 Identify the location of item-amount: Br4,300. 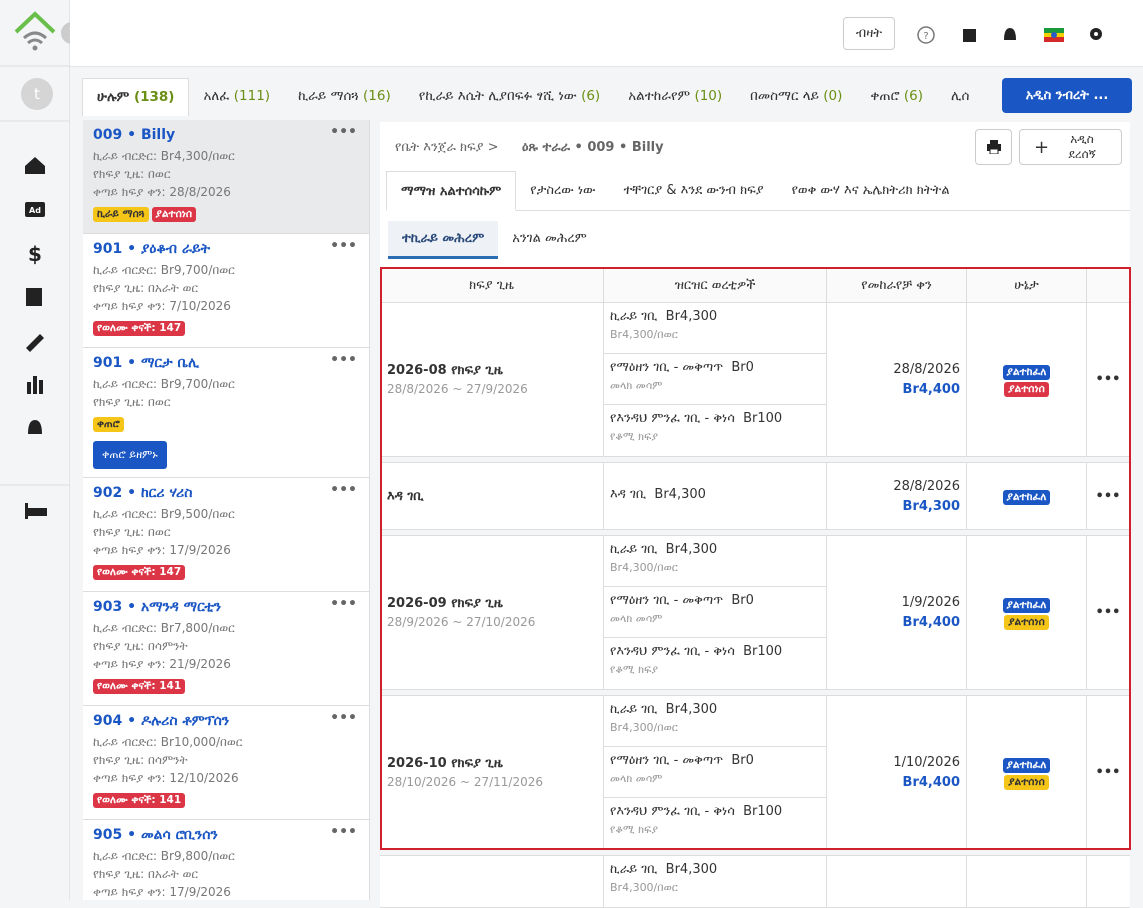
(680, 494).